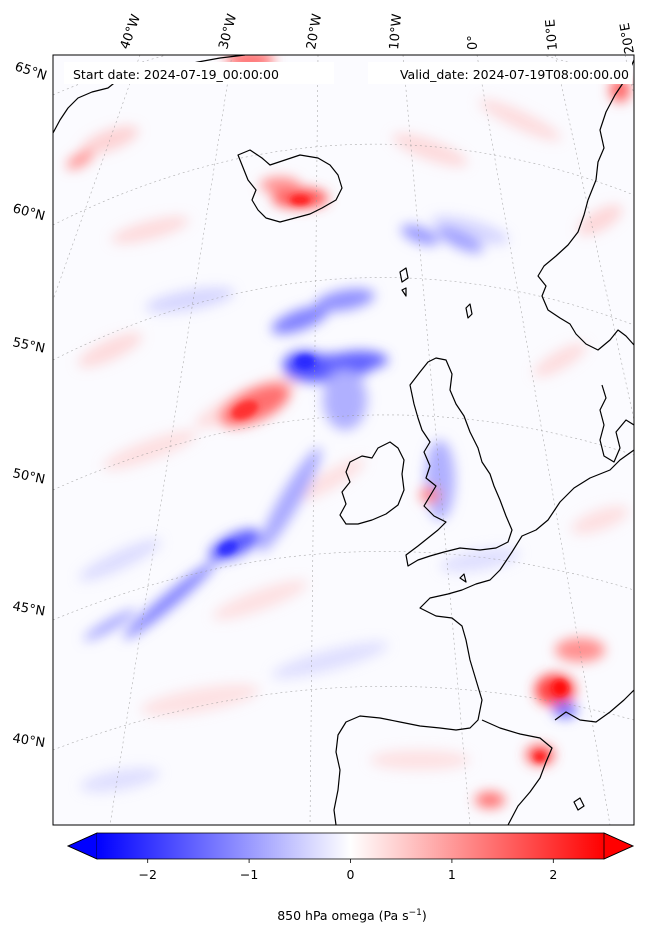 Image resolution: width=659 pixels, height=936 pixels. I want to click on lat-label: 55°N, so click(28, 345).